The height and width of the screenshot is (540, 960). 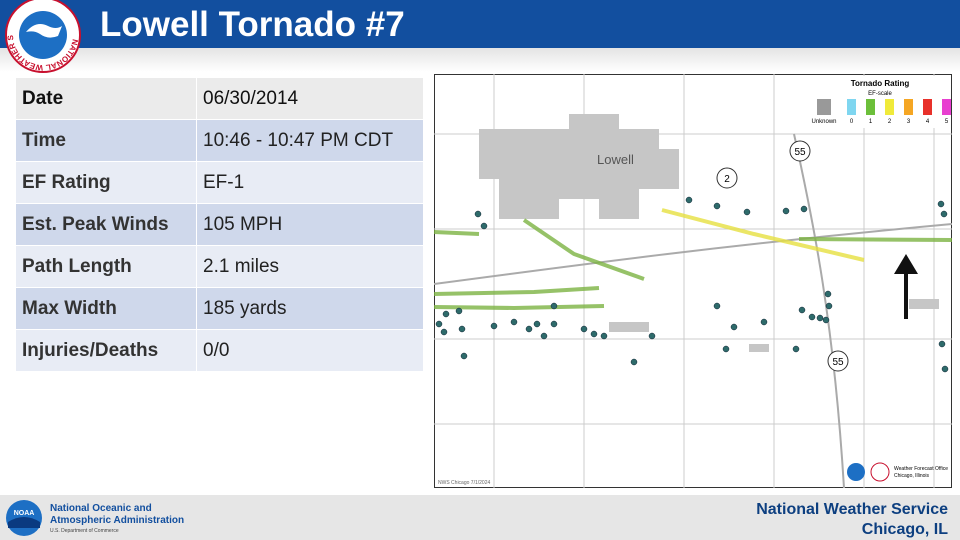 I want to click on tracks, so click(x=693, y=259).